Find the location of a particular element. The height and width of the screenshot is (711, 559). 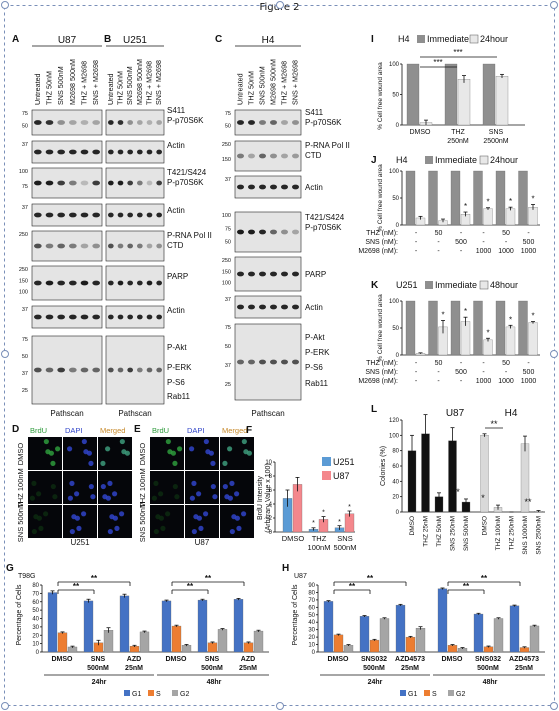

category-label: SNS is located at coordinates (212, 659).